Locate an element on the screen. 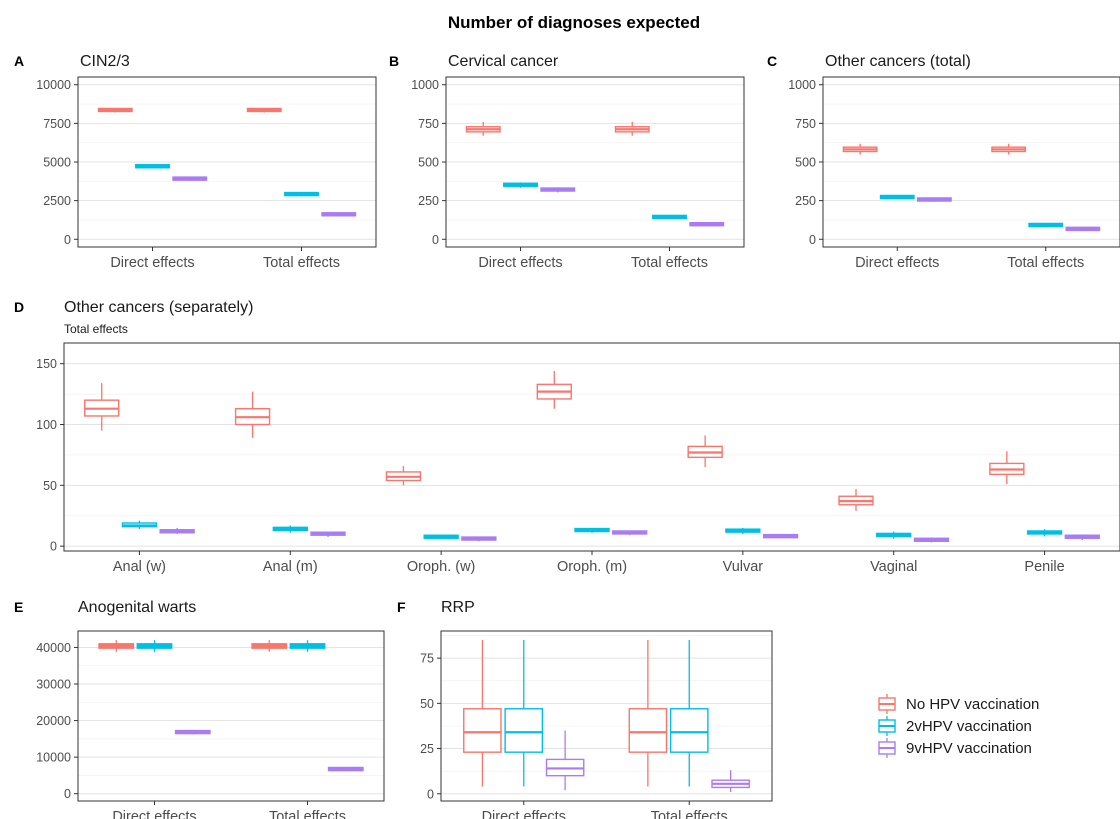  legend-item-1: 2vHPV vaccination is located at coordinates (954, 726).